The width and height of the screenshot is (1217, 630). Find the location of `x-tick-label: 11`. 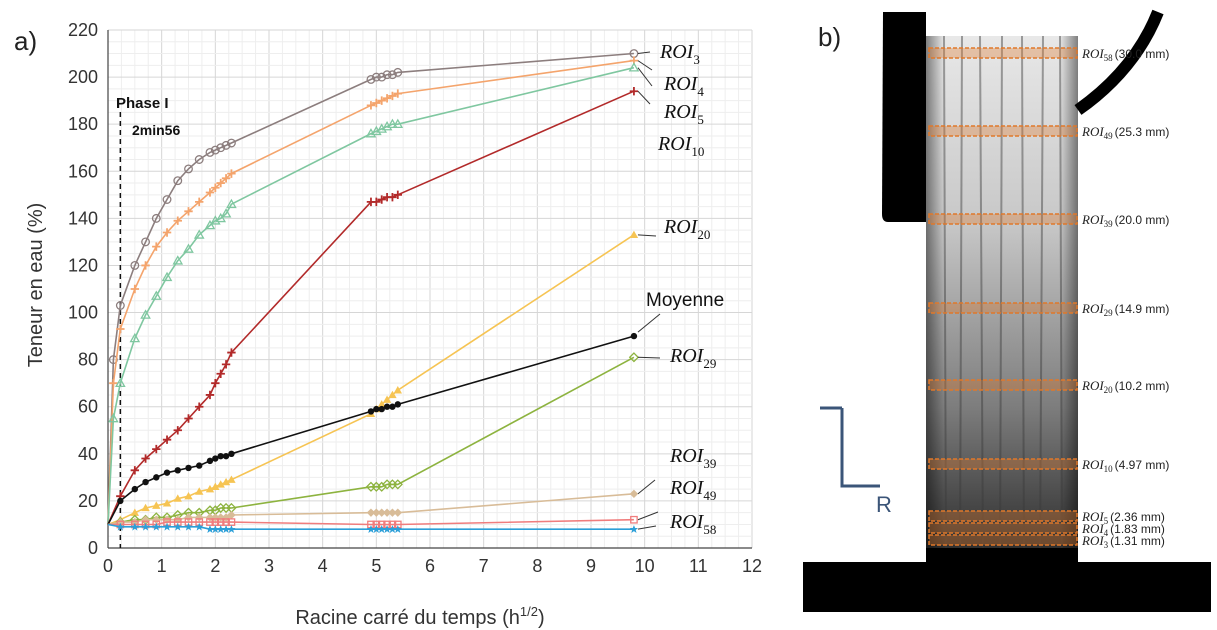

x-tick-label: 11 is located at coordinates (698, 566).